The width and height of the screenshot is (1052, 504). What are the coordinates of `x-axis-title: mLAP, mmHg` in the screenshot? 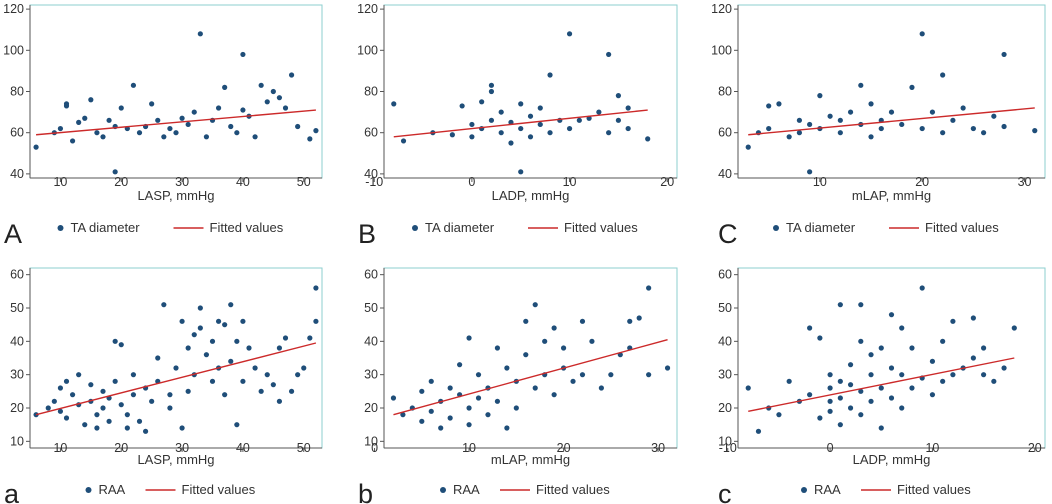 It's located at (891, 195).